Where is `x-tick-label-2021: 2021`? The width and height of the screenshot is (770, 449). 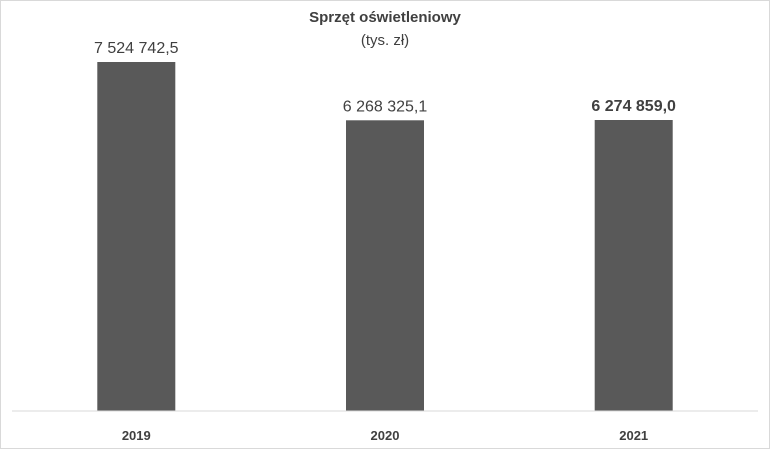 x-tick-label-2021: 2021 is located at coordinates (633, 435).